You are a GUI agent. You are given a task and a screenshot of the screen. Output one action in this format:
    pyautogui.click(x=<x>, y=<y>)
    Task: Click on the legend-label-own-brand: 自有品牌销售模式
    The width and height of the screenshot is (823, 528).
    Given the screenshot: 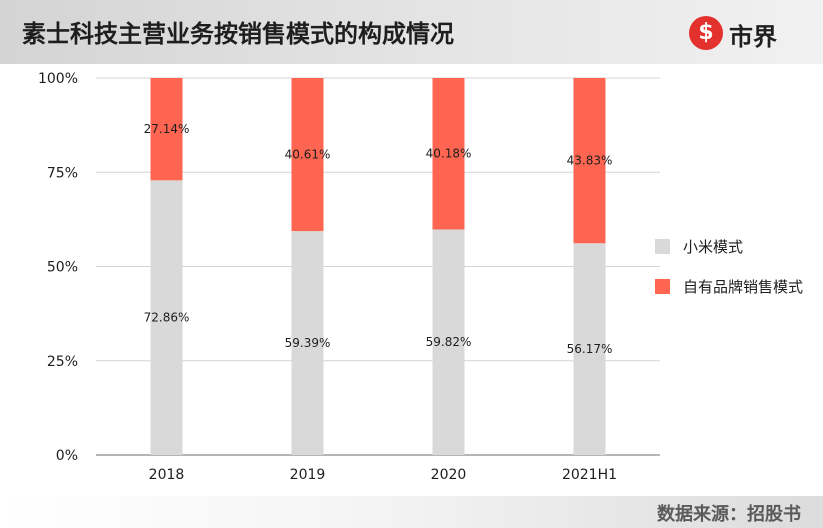 What is the action you would take?
    pyautogui.click(x=743, y=287)
    